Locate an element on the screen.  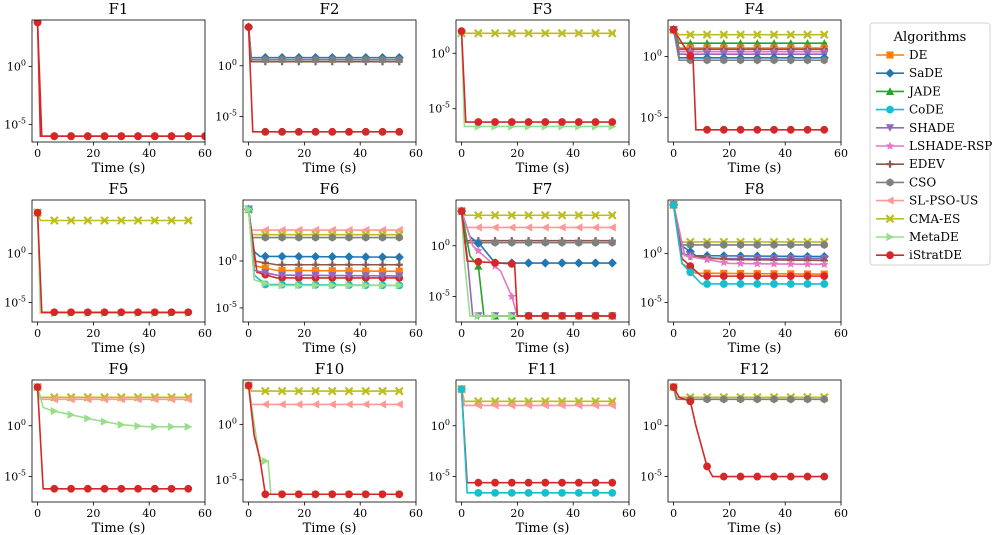
marker-sade is located at coordinates (478, 243).